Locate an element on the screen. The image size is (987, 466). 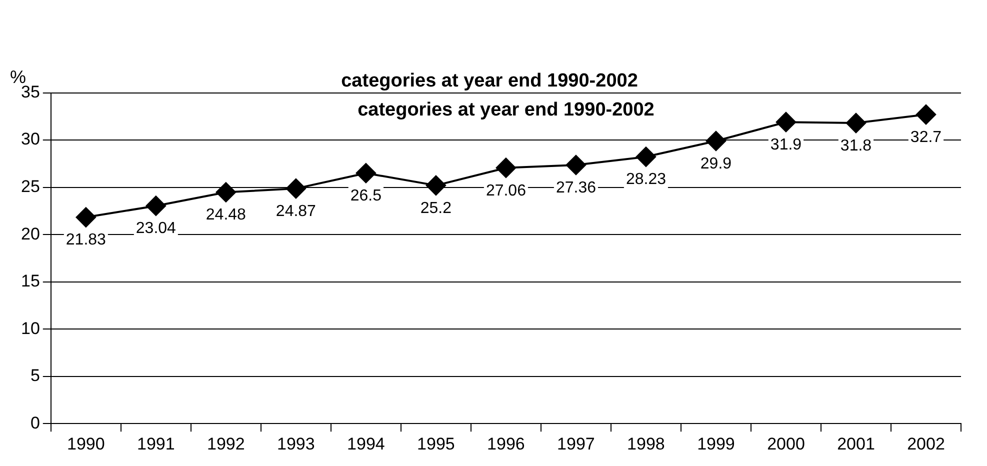
data-label: 32.7 is located at coordinates (926, 137).